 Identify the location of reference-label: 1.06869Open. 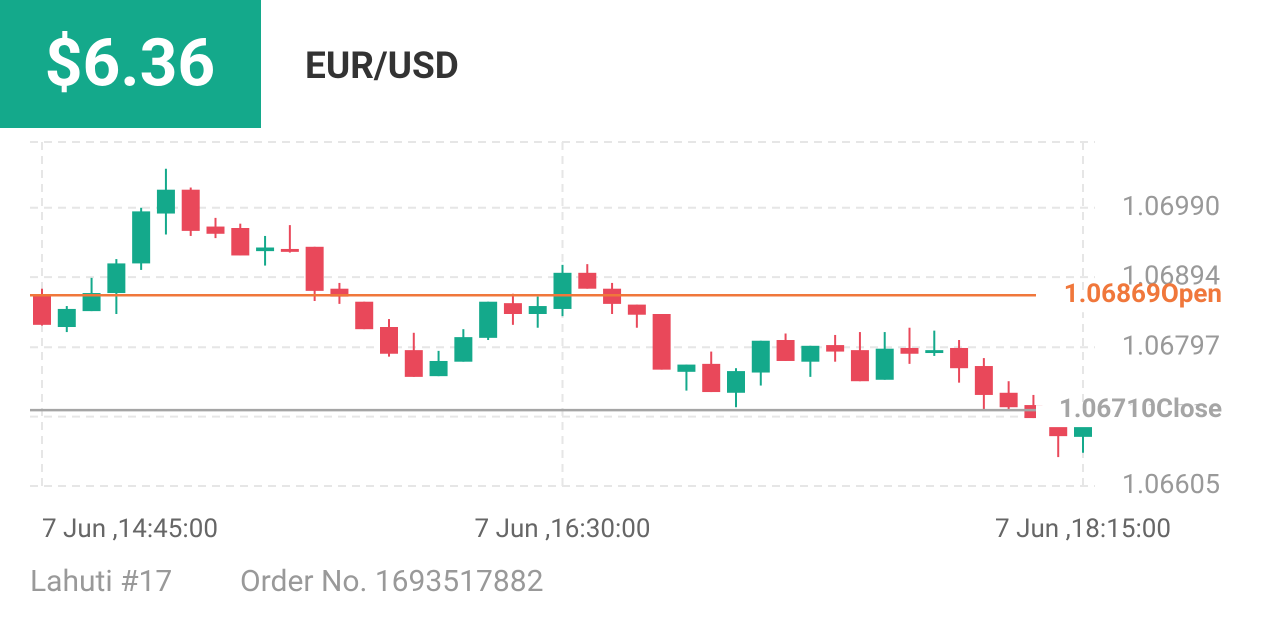
(1143, 294).